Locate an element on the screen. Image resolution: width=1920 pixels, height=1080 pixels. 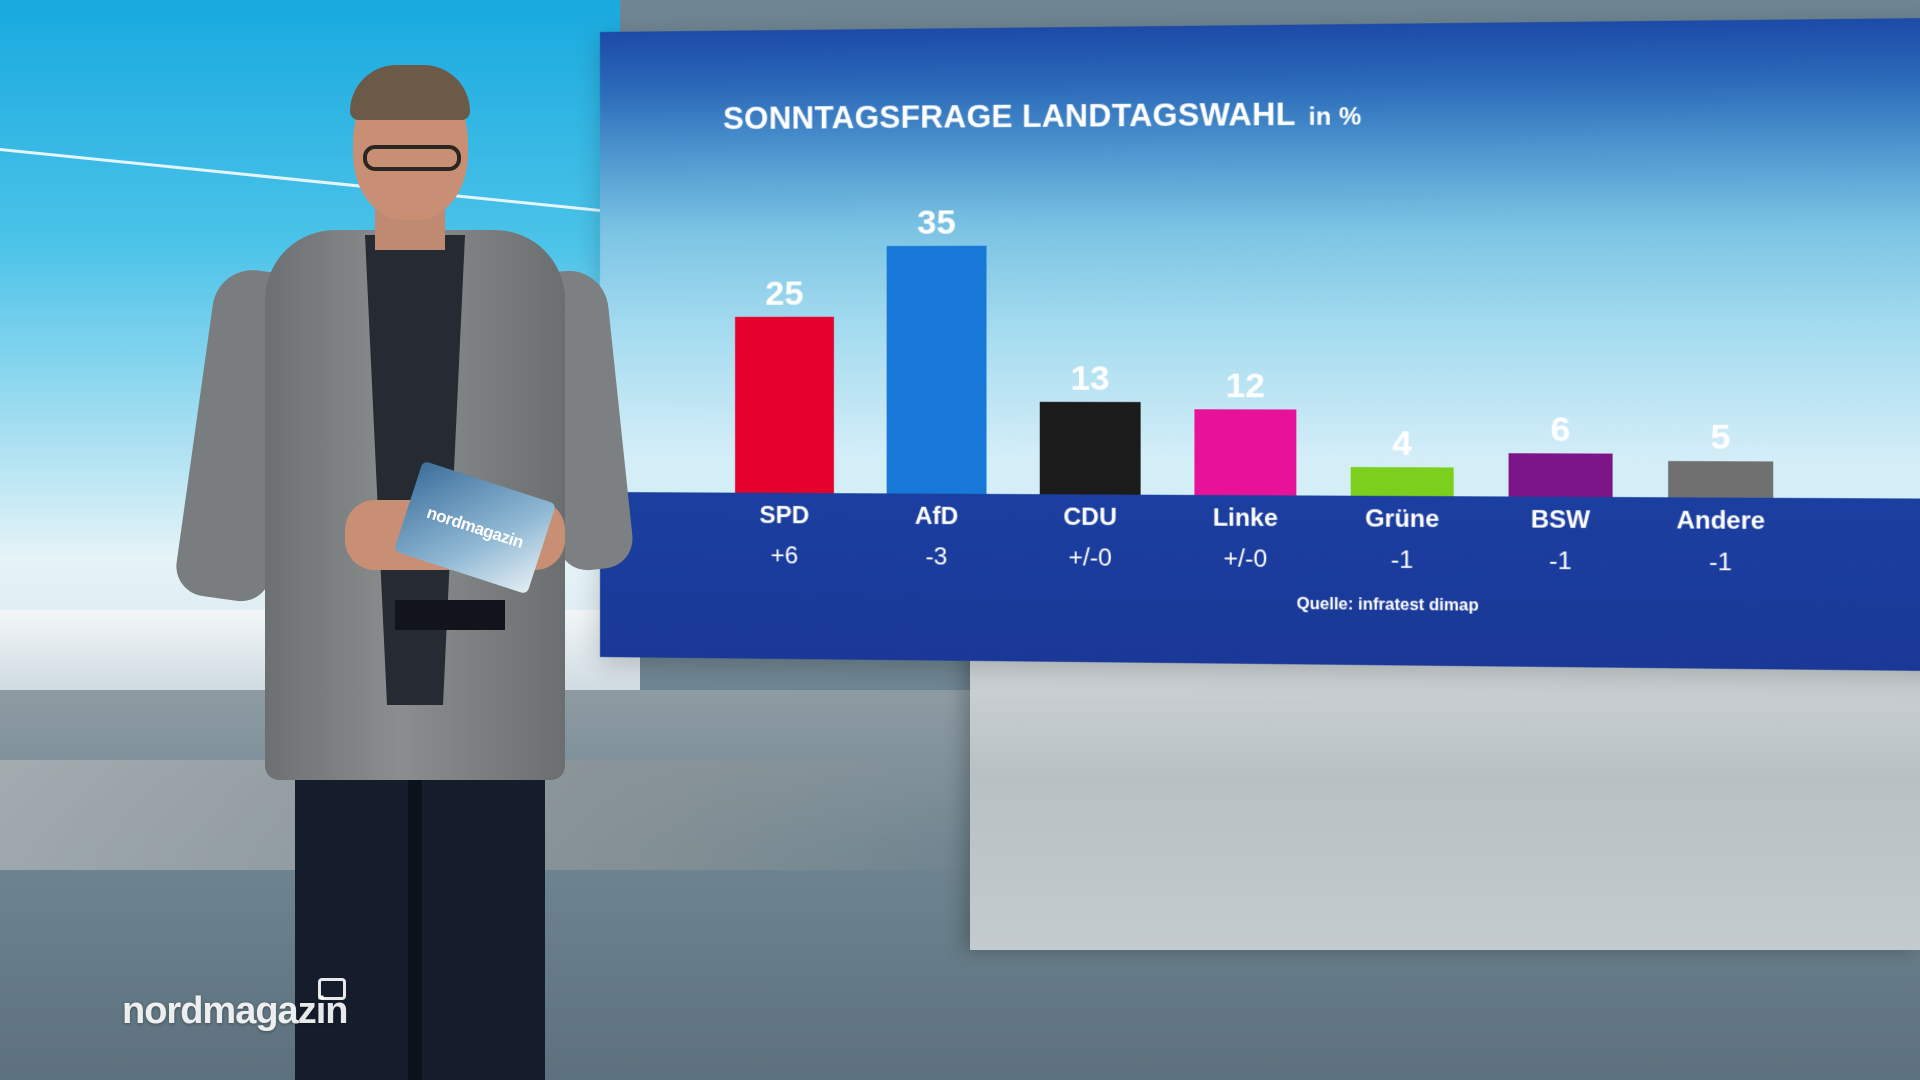
bar-andere is located at coordinates (1721, 479).